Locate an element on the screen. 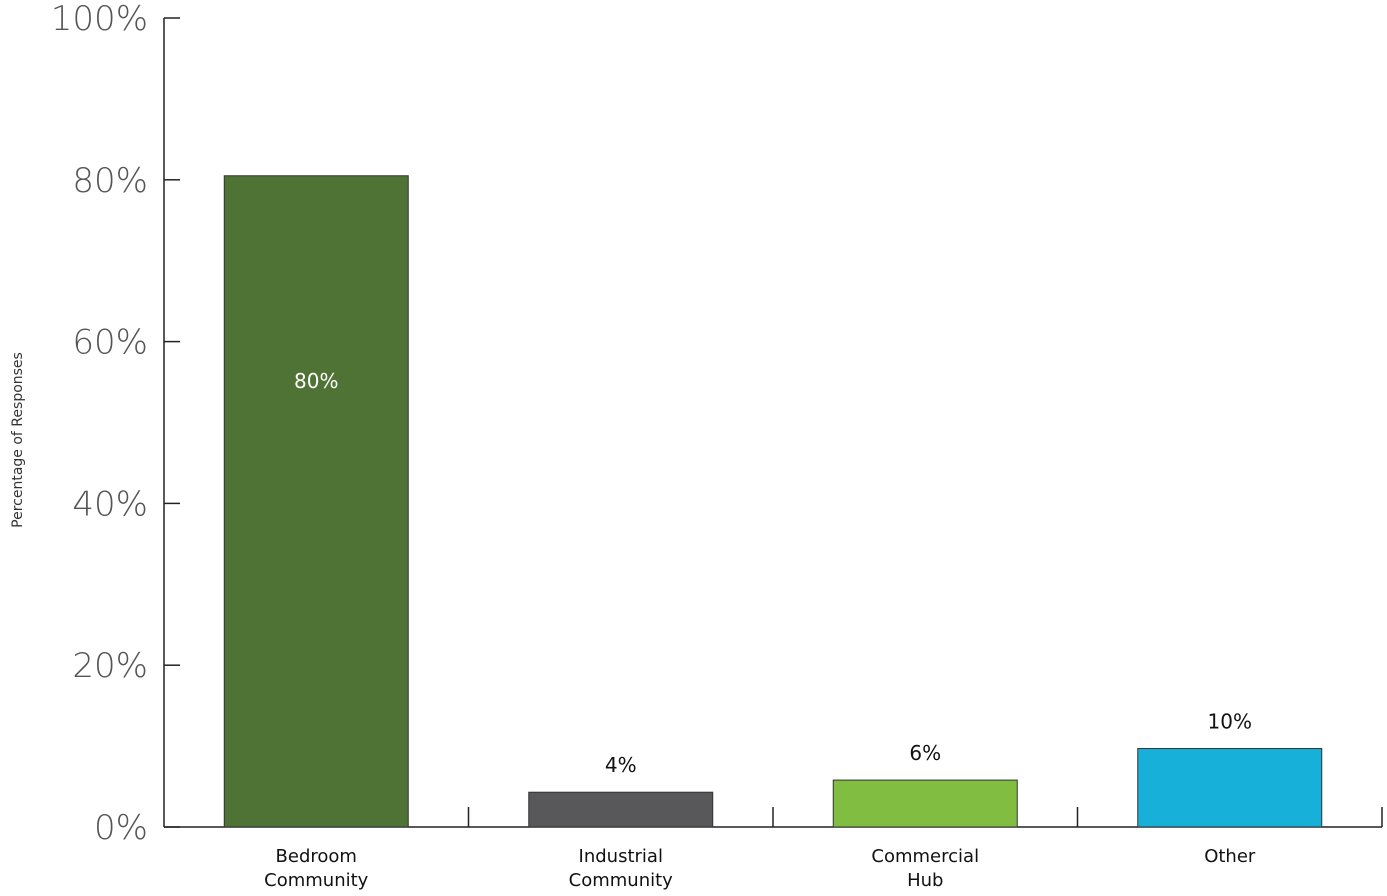 The width and height of the screenshot is (1387, 896). y-tick-label: 80% is located at coordinates (110, 181).